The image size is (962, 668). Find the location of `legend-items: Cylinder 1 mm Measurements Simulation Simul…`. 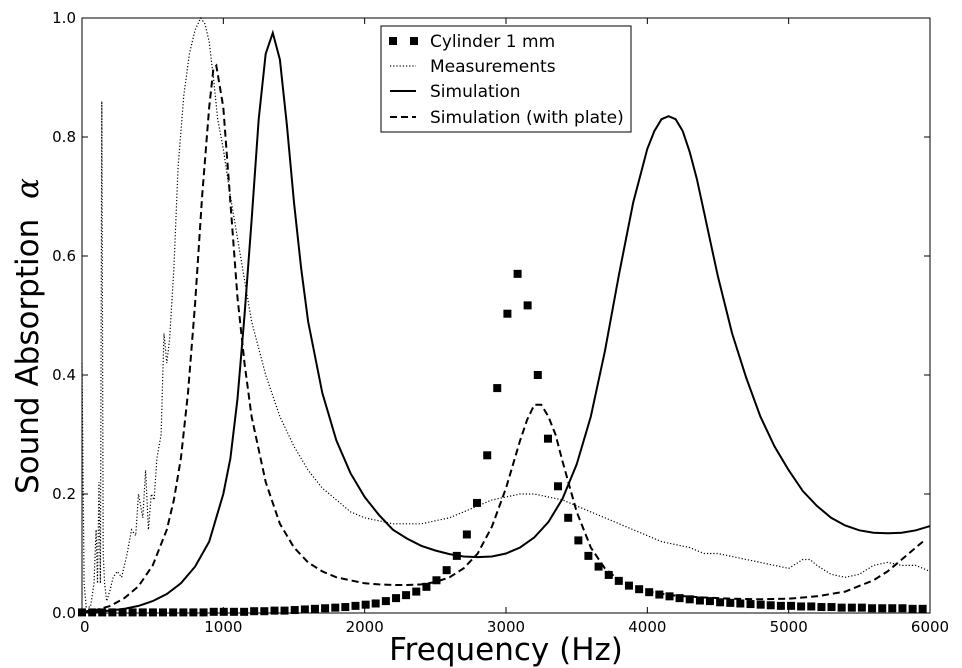

legend-items: Cylinder 1 mm Measurements Simulation Simul… is located at coordinates (506, 80).